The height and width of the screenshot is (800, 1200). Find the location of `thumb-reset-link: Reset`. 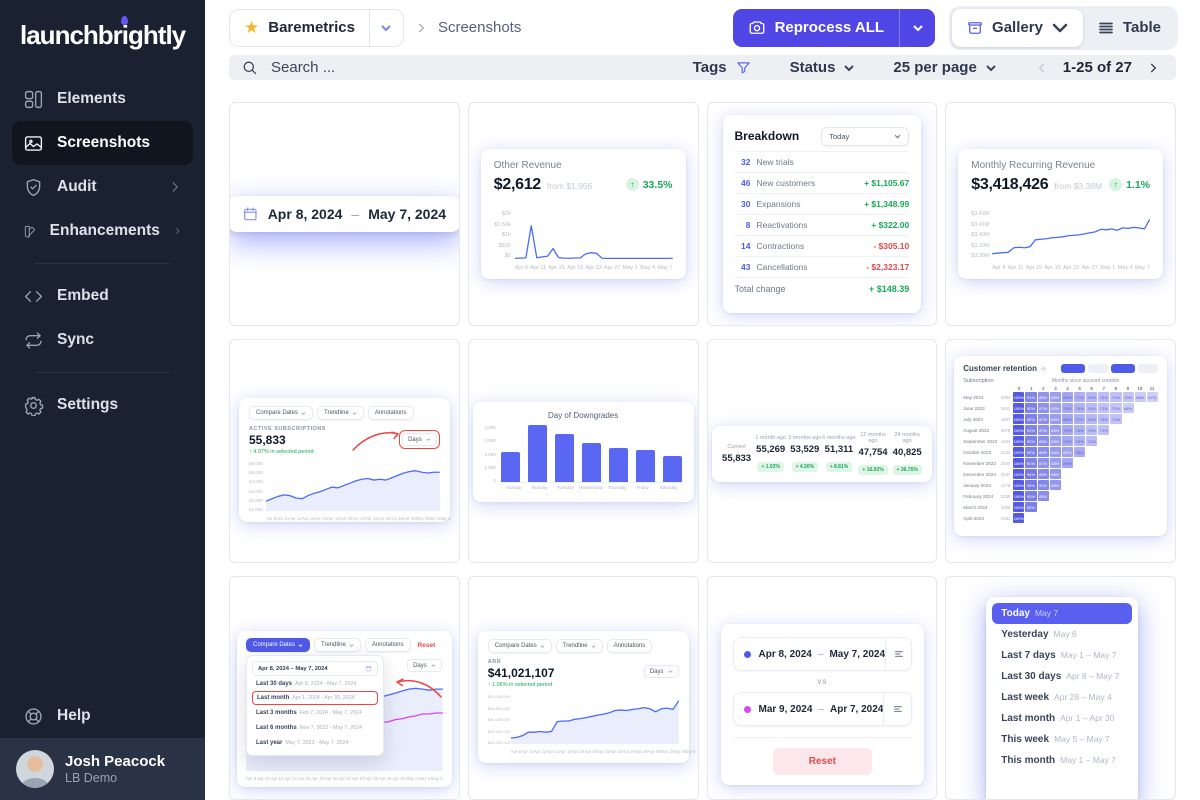

thumb-reset-link: Reset is located at coordinates (426, 645).